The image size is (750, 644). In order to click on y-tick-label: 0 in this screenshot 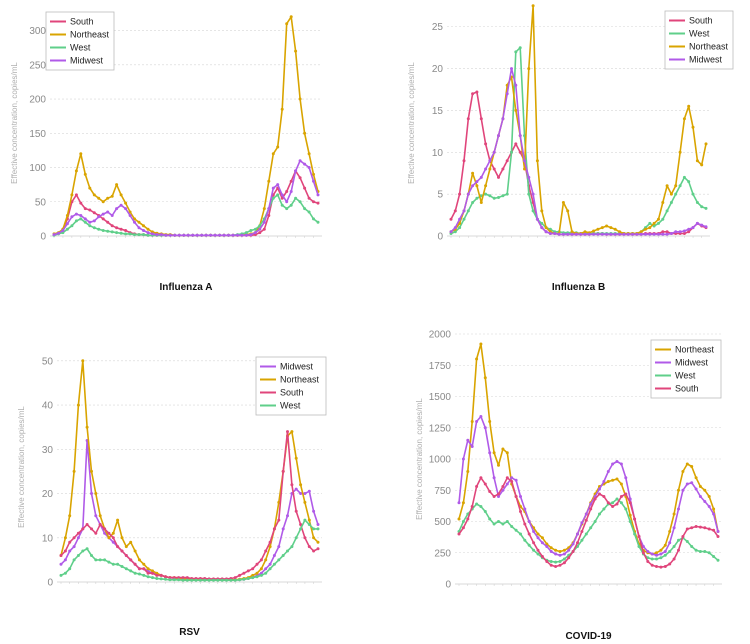, I will do `click(43, 237)`.